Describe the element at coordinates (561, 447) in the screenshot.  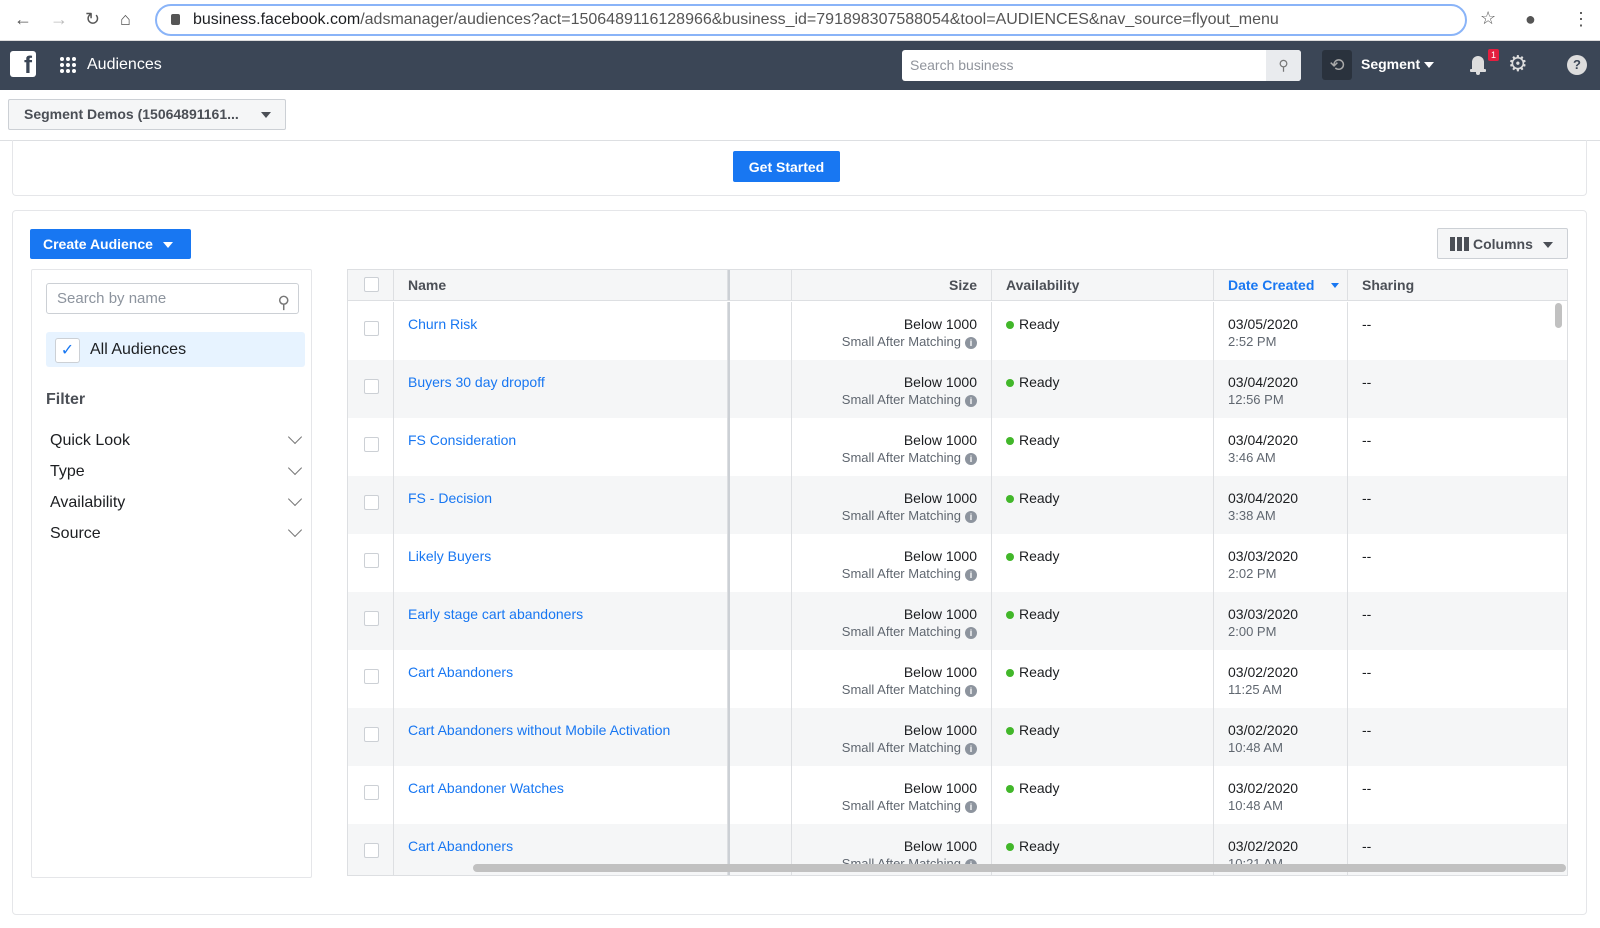
I see `name-cell: FS Consideration` at that location.